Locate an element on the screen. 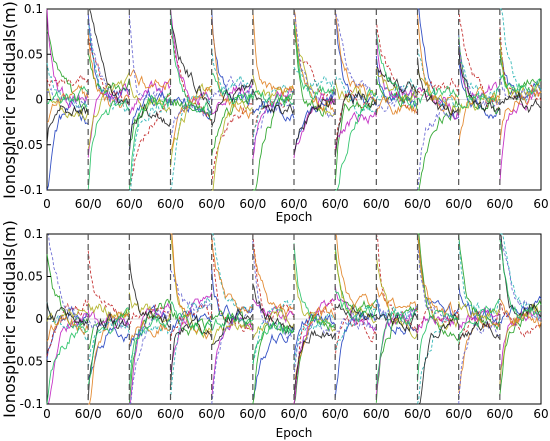  y-tick-labels: 0.1 0.05 0 -0.05 -0.1 is located at coordinates (31, 319).